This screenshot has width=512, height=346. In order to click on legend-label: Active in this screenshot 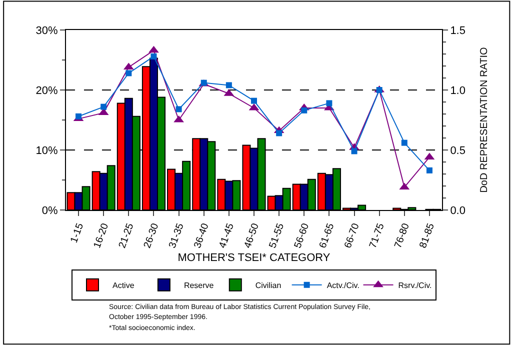, I will do `click(123, 285)`.